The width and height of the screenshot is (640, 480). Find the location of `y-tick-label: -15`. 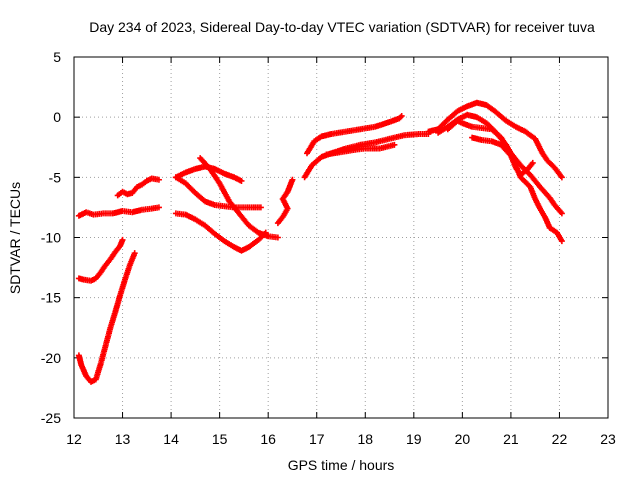

y-tick-label: -15 is located at coordinates (51, 298).